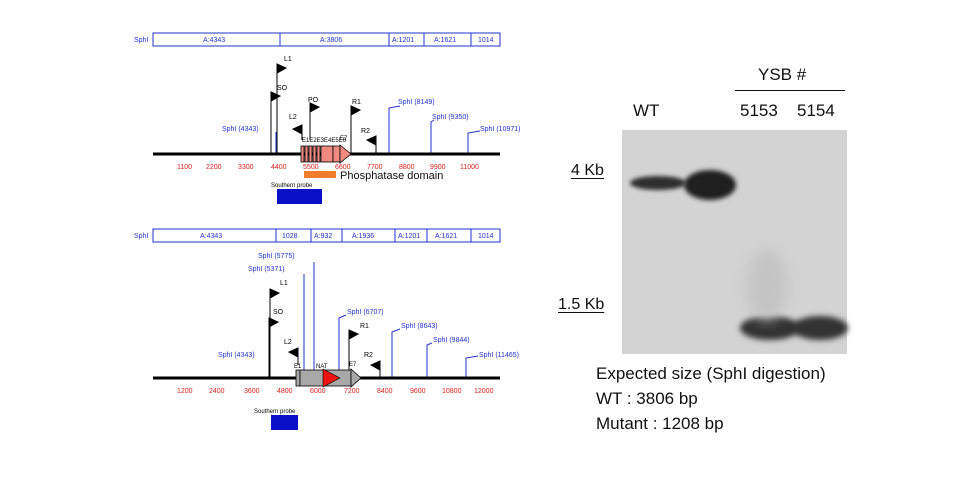 The height and width of the screenshot is (480, 960). Describe the element at coordinates (299, 196) in the screenshot. I see `wt-southern-probe-bar` at that location.